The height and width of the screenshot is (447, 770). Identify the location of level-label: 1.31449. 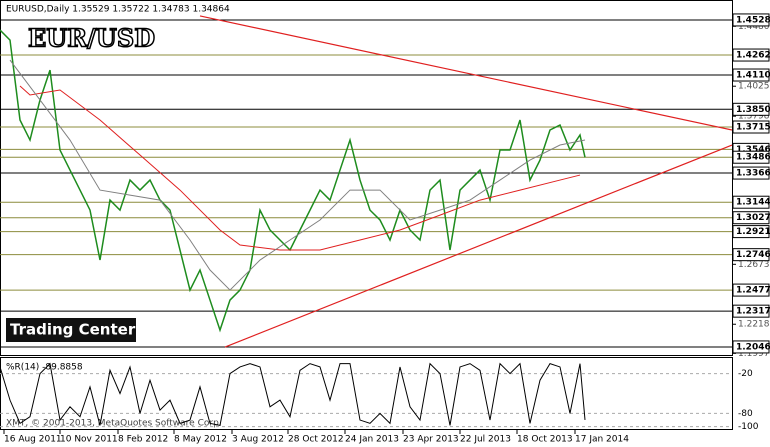
(753, 203).